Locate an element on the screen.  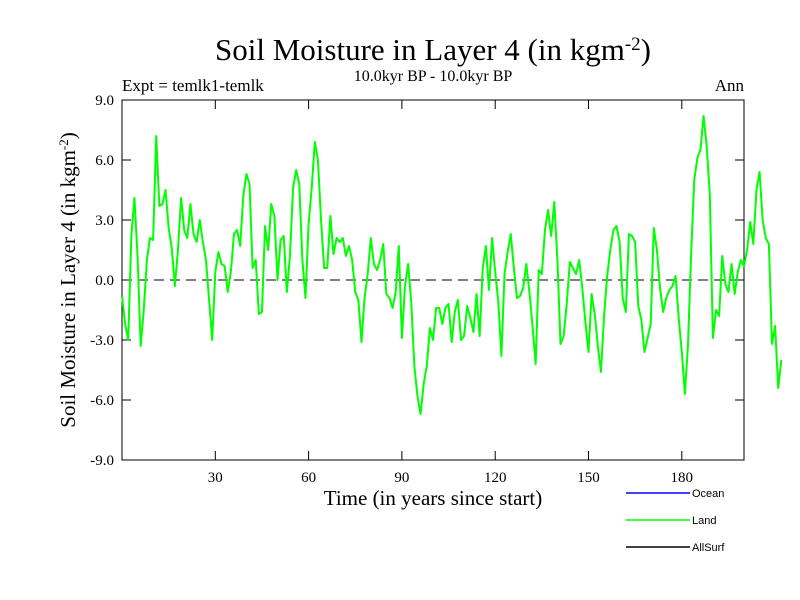
y-tick-label: -6.0 is located at coordinates (102, 401).